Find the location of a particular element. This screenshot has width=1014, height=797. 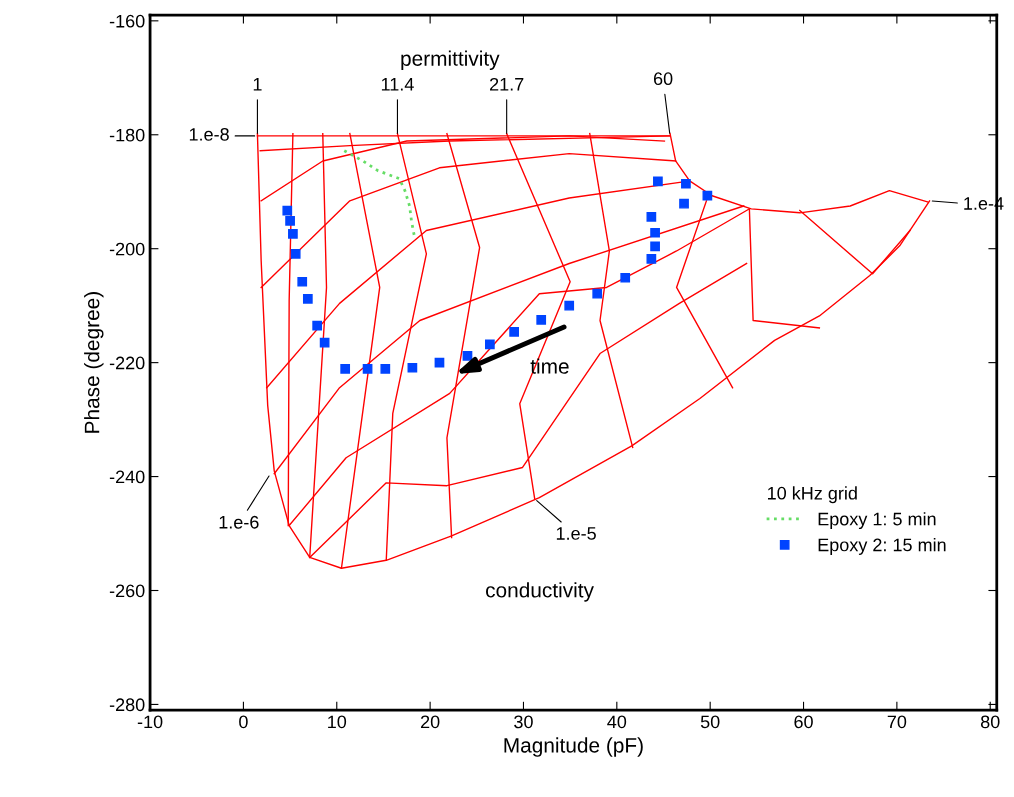

annotation: 60 is located at coordinates (663, 79).